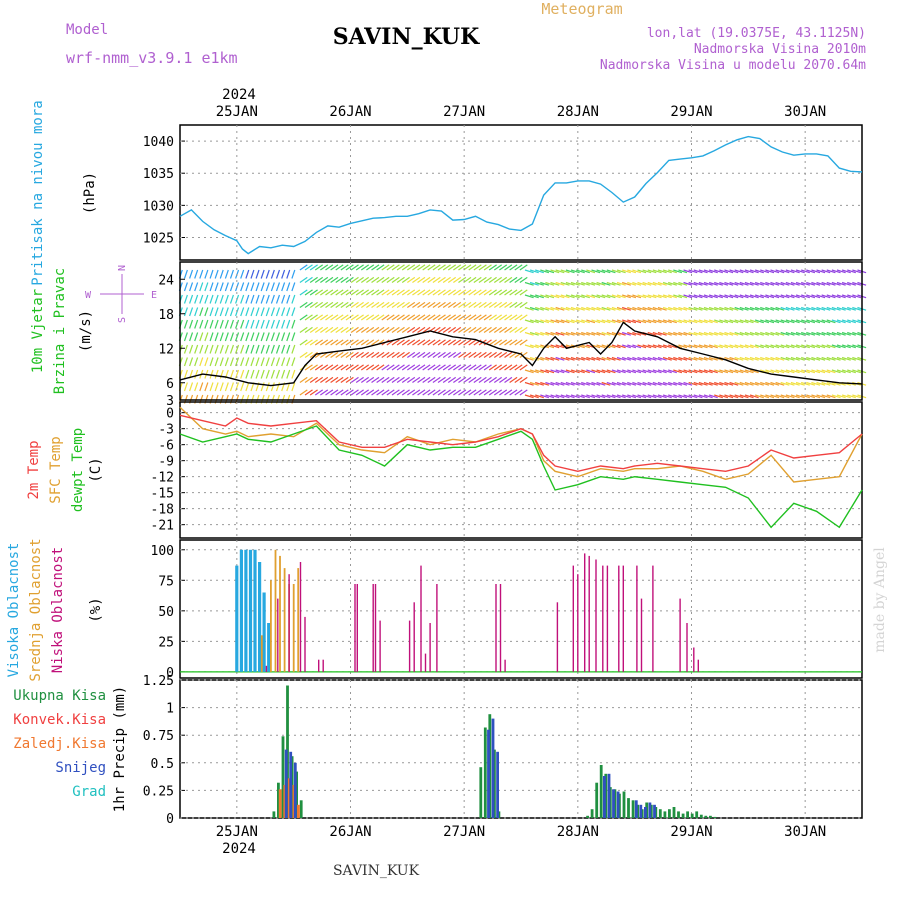 This screenshot has height=900, width=900. Describe the element at coordinates (880, 600) in the screenshot. I see `credit-text: made by Angel` at that location.